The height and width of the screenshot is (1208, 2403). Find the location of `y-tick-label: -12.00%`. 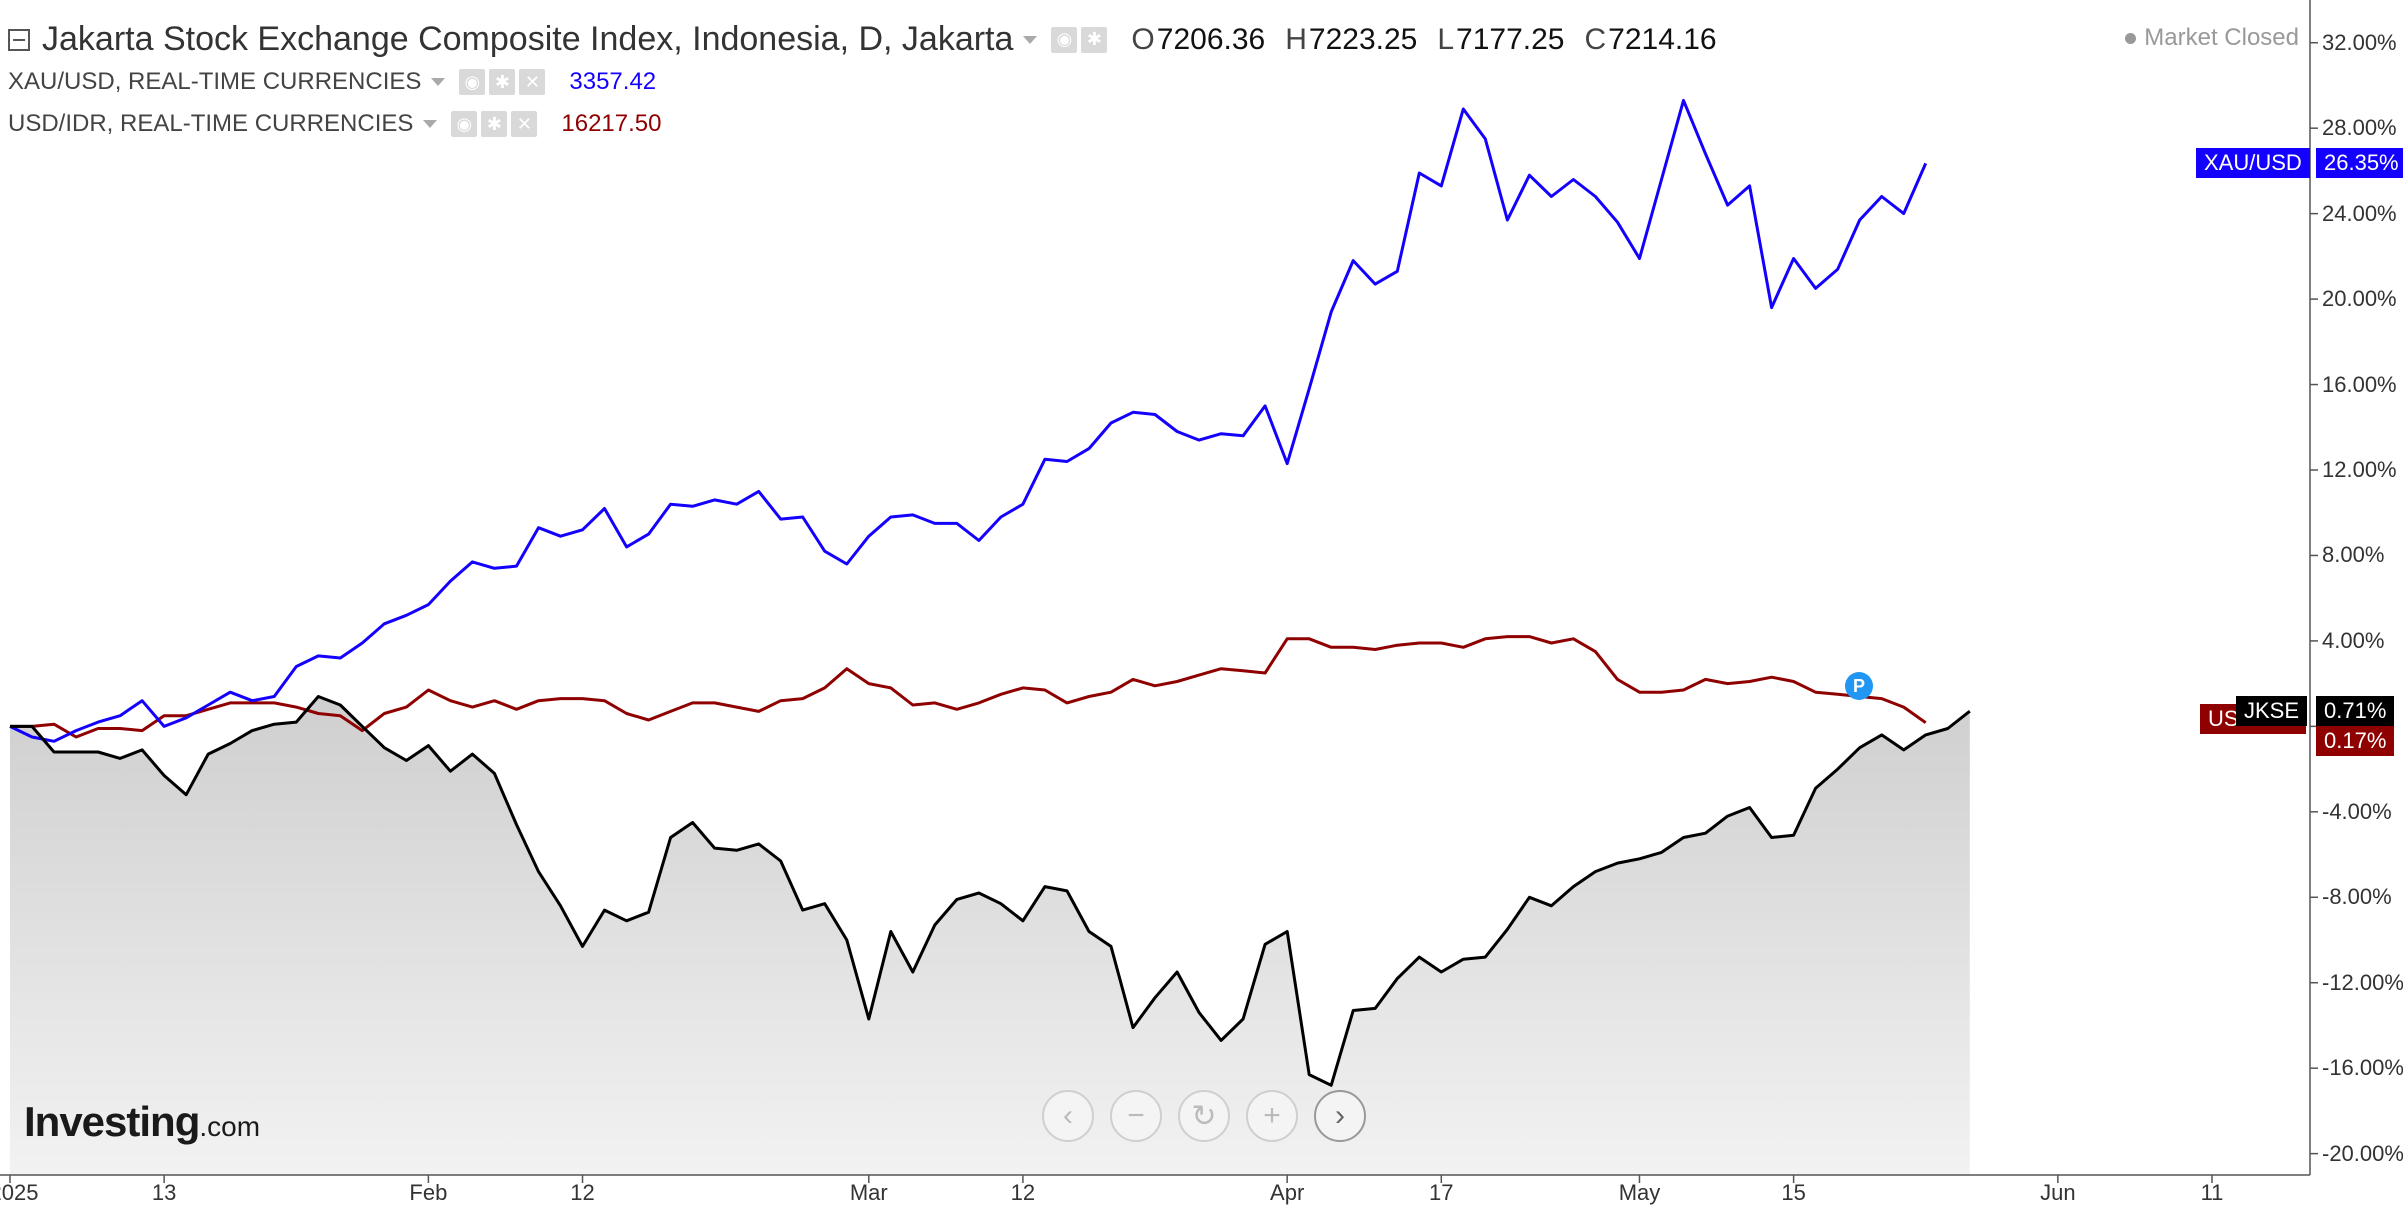

y-tick-label: -12.00% is located at coordinates (2362, 982).